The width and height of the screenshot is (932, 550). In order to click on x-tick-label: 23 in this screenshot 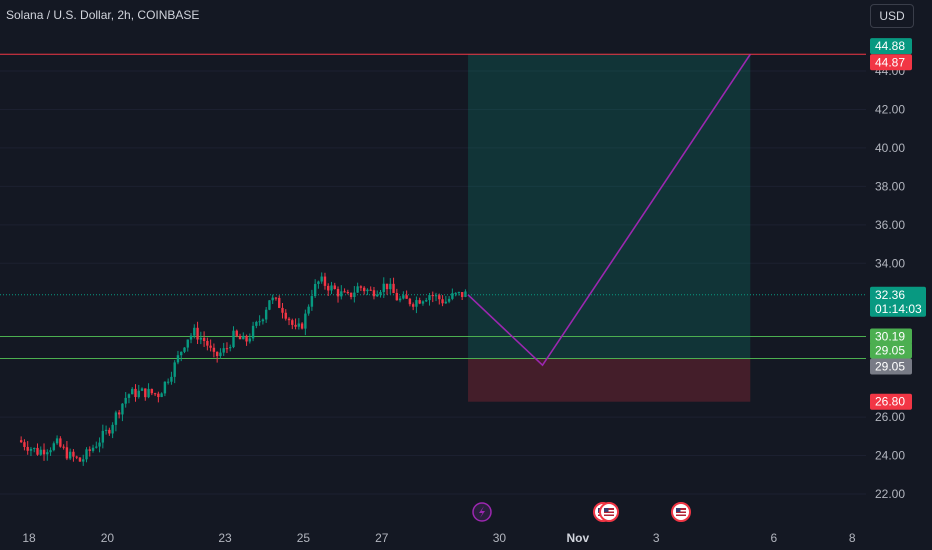, I will do `click(225, 538)`.